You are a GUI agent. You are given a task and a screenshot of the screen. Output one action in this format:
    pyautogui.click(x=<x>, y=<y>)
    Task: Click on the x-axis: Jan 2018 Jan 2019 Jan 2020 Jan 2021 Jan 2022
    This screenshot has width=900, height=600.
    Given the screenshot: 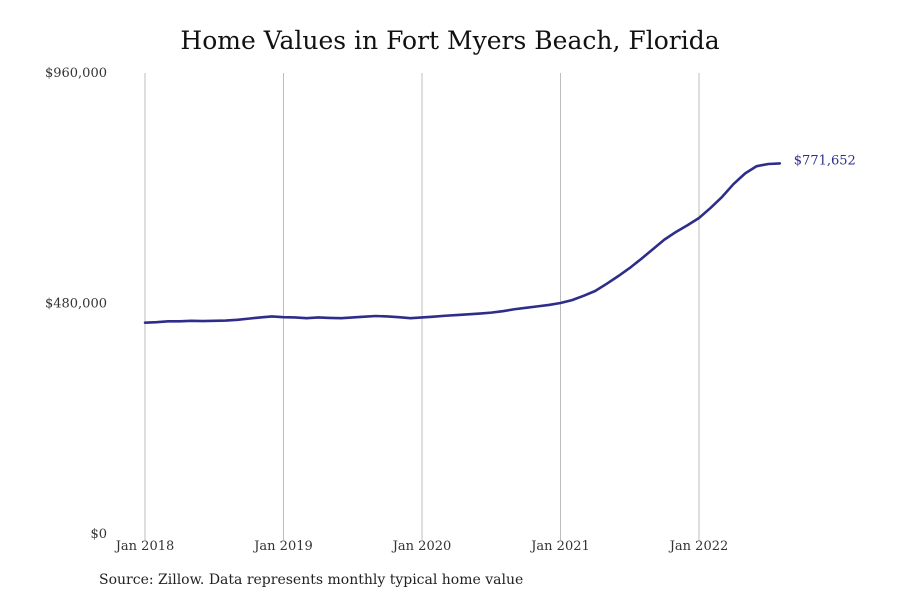 What is the action you would take?
    pyautogui.click(x=421, y=546)
    